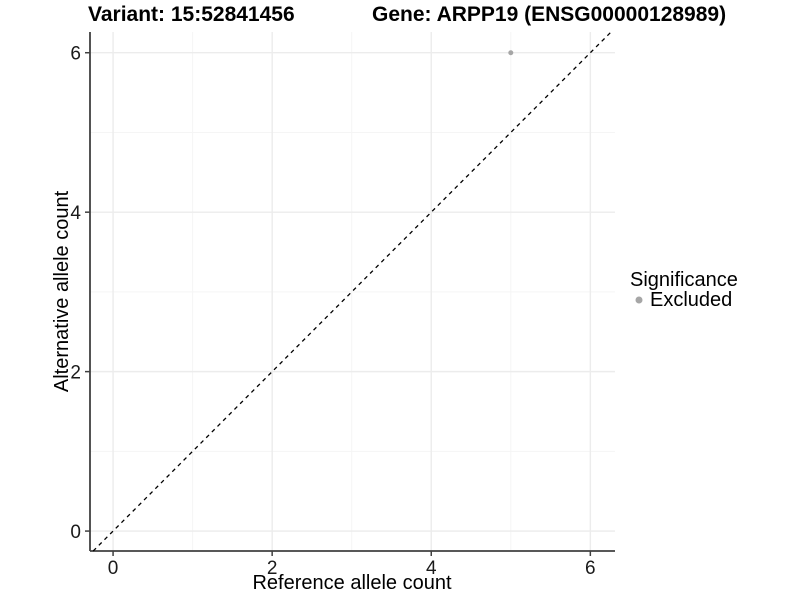 The image size is (800, 600). Describe the element at coordinates (75, 373) in the screenshot. I see `y-tick-label: 2` at that location.